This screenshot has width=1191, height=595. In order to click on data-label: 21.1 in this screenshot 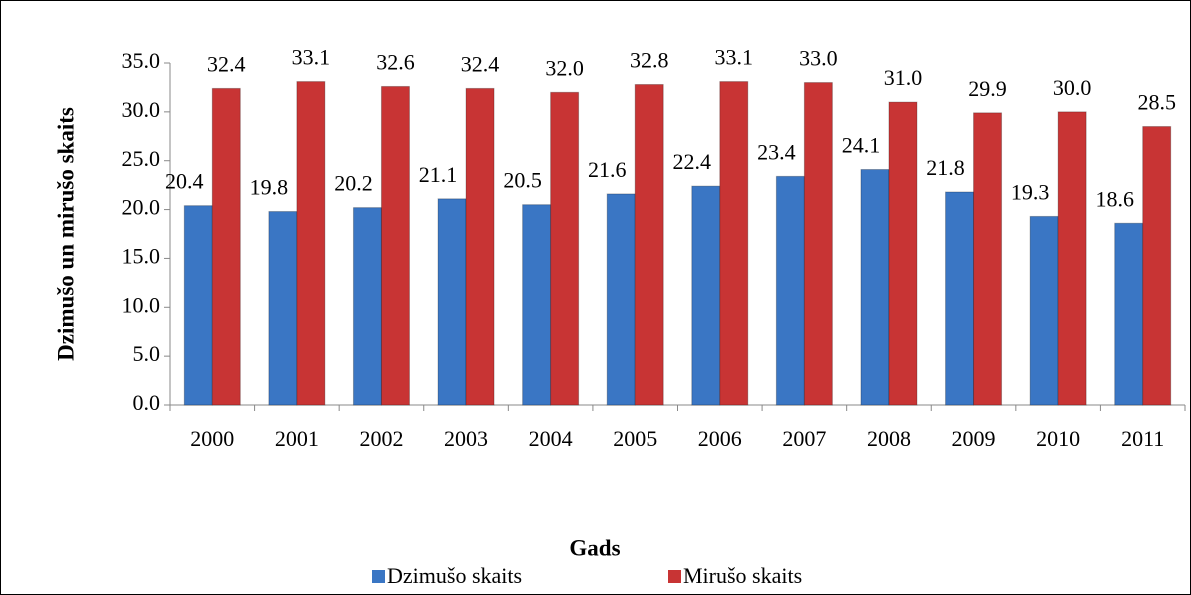, I will do `click(438, 174)`.